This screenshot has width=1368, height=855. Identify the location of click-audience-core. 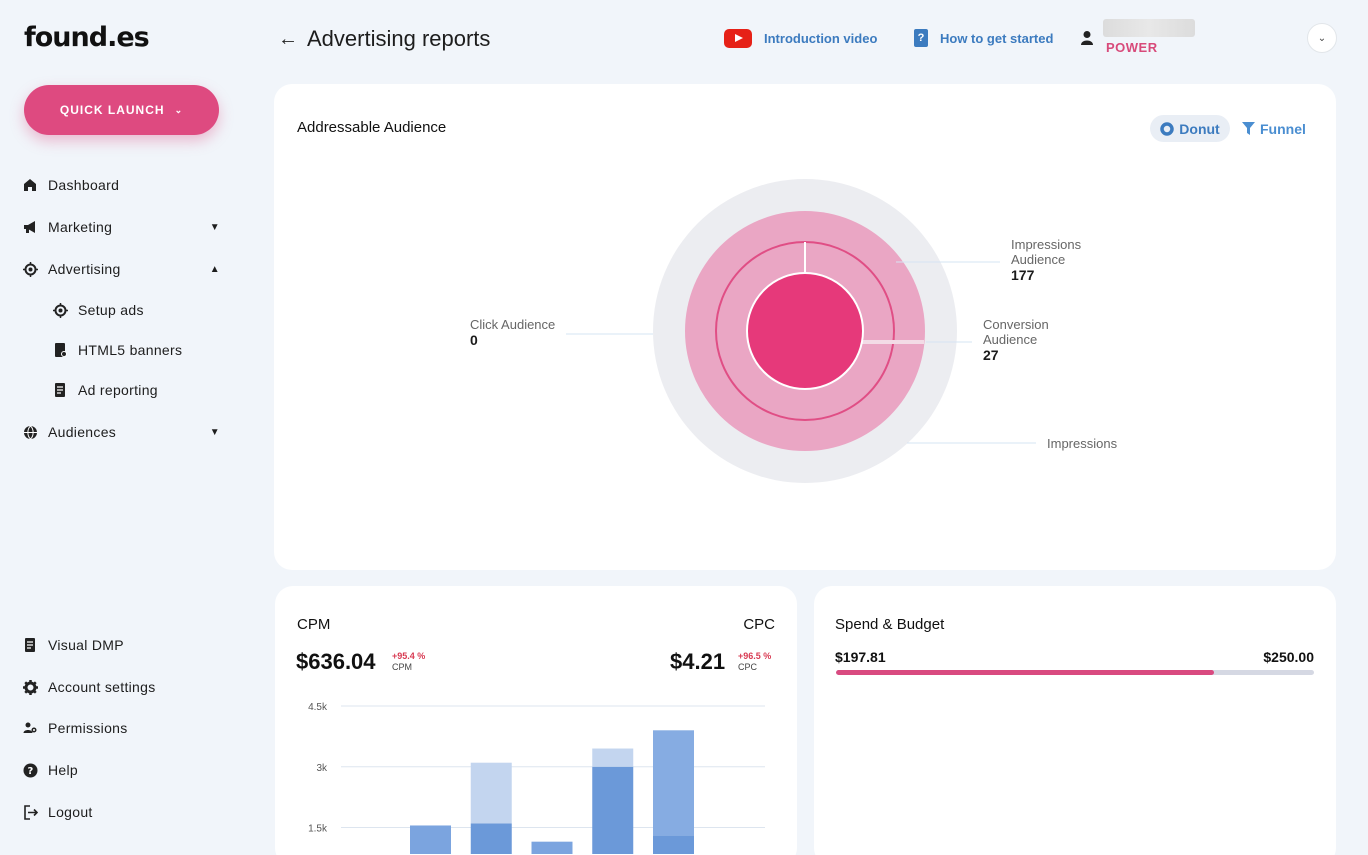
(805, 331).